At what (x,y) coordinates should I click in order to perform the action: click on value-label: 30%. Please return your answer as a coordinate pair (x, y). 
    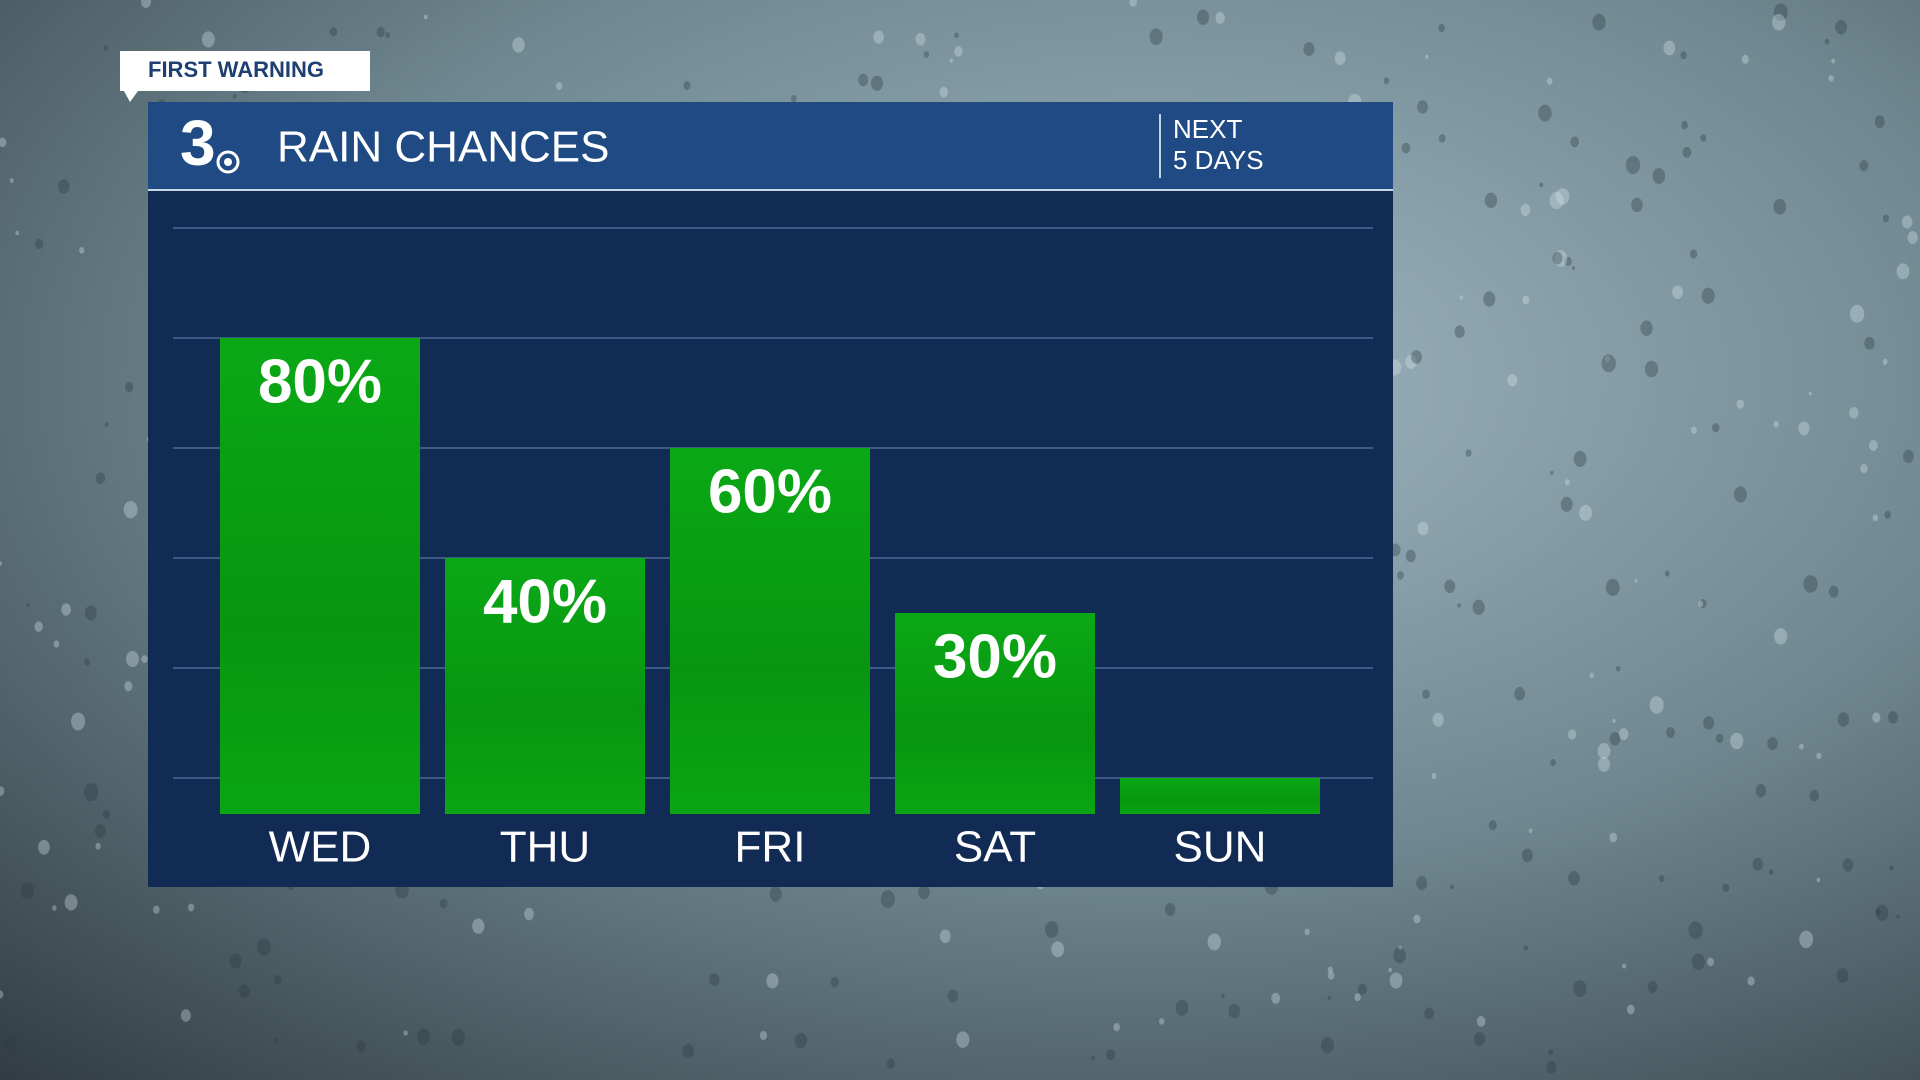
    Looking at the image, I should click on (995, 656).